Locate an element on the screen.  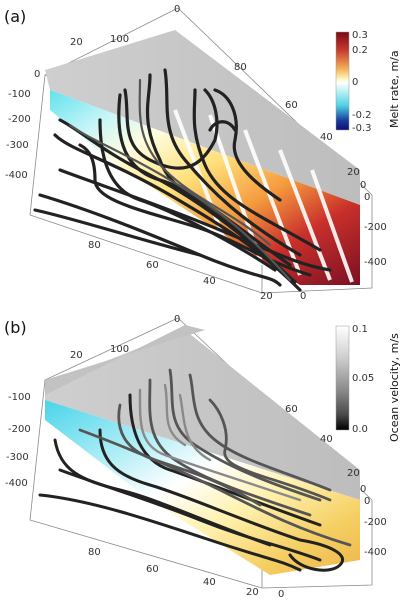
panel-b-right-tick-m400: -400 is located at coordinates (375, 552).